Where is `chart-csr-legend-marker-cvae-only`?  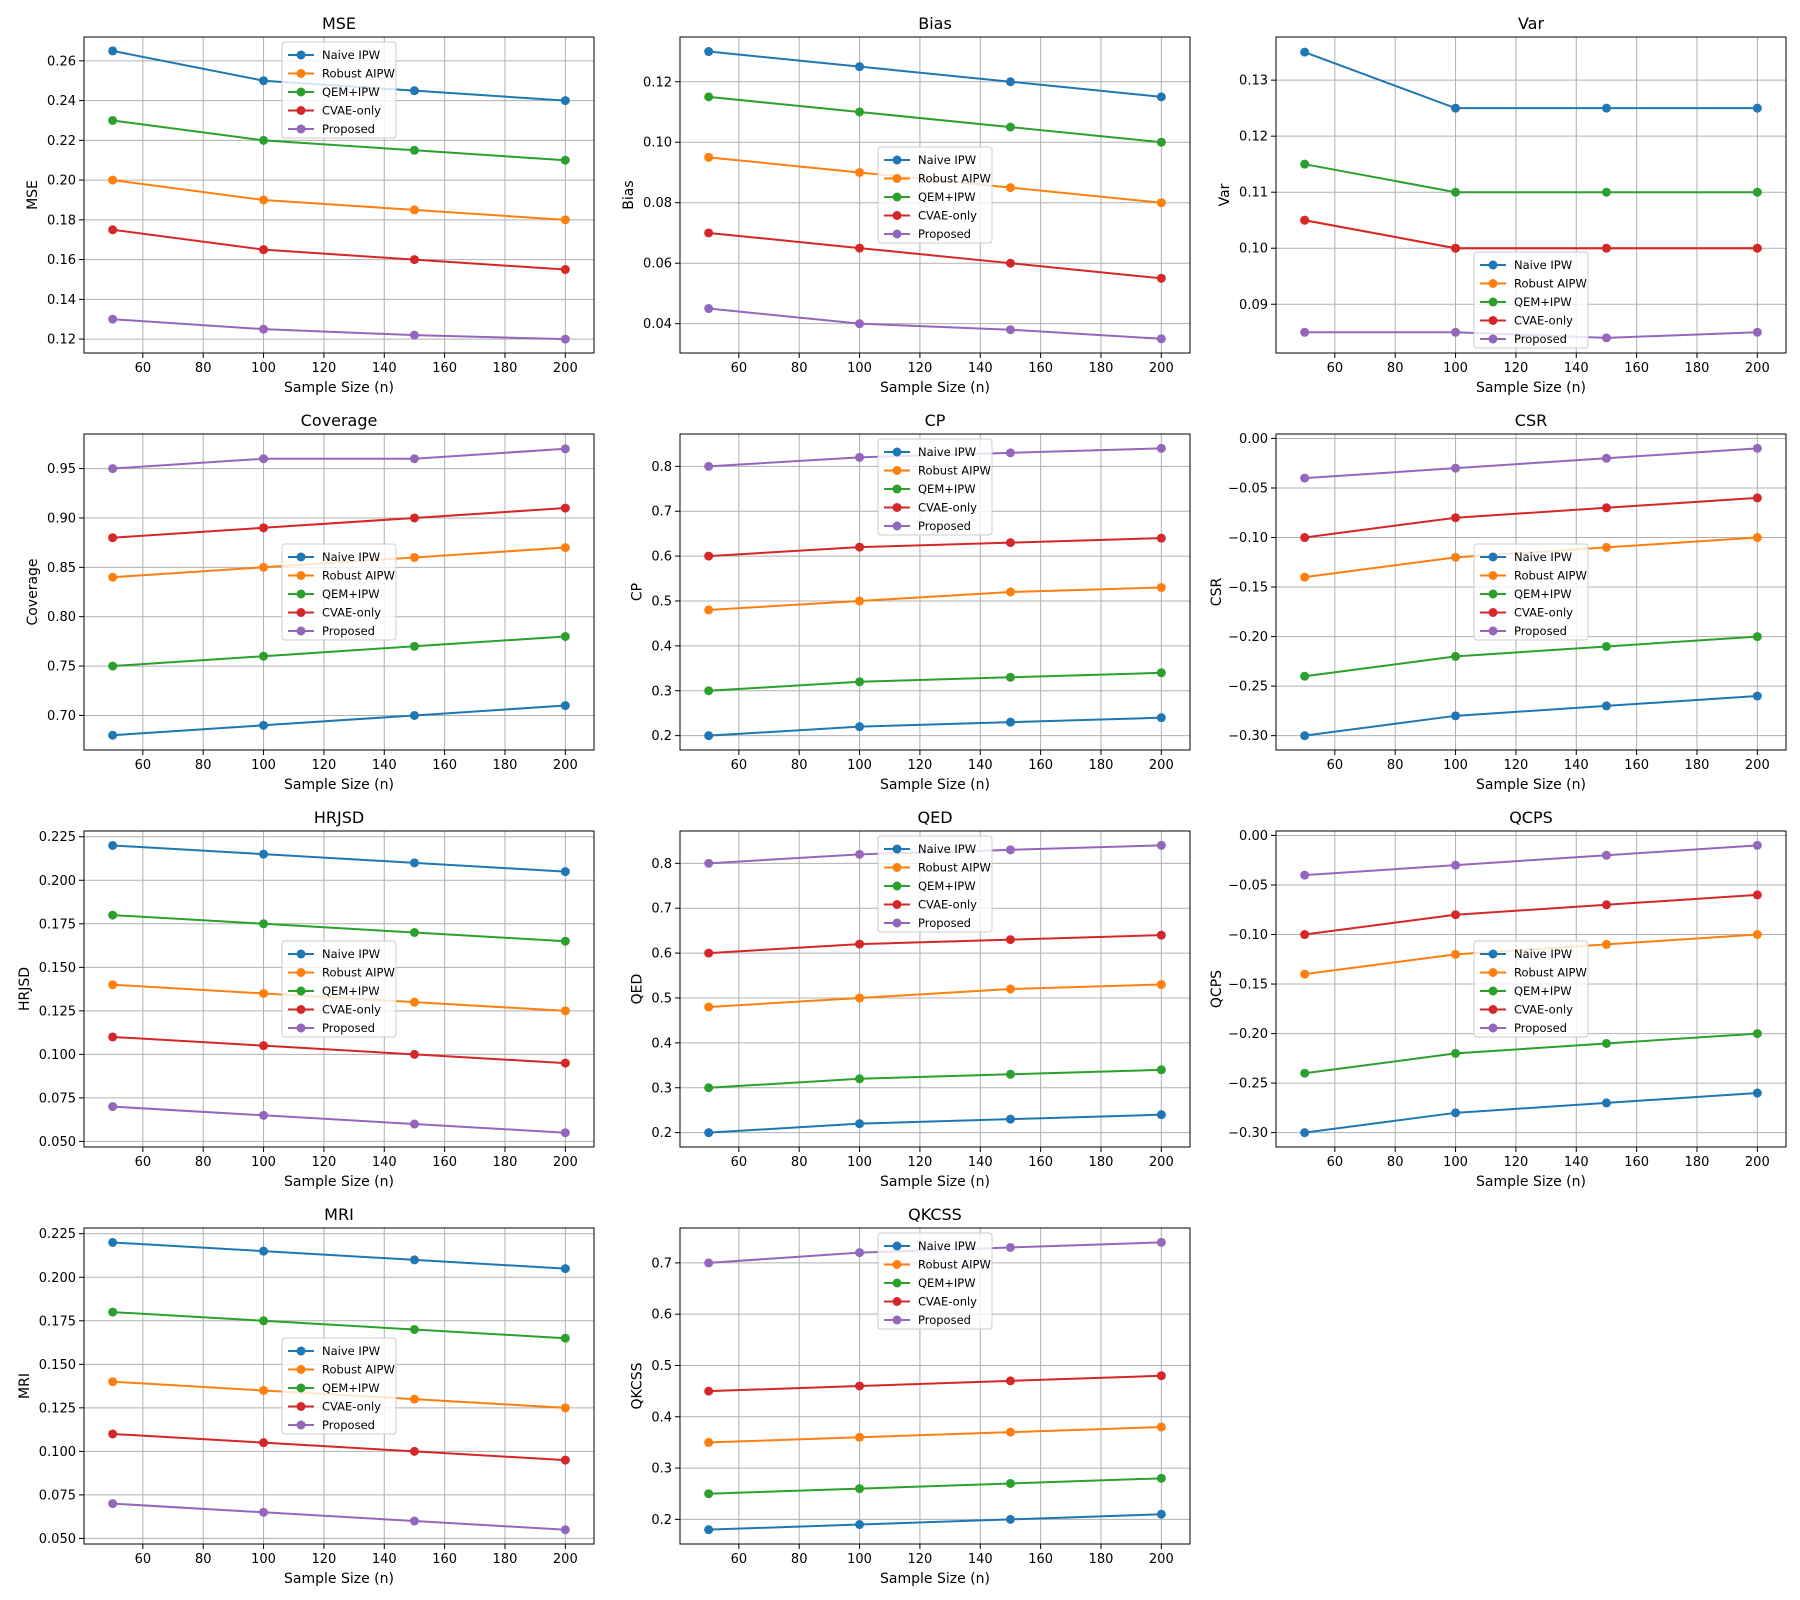
chart-csr-legend-marker-cvae-only is located at coordinates (1493, 612).